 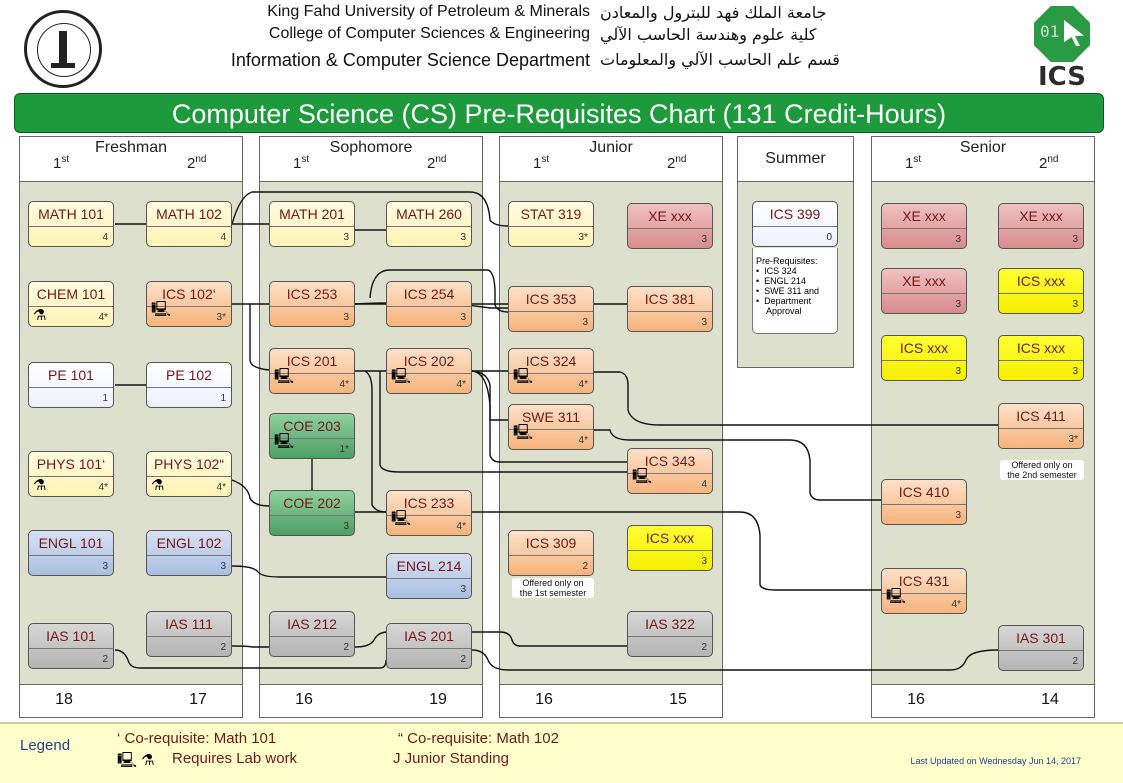 I want to click on course-engl-101: ENGL 101 3, so click(x=71, y=553).